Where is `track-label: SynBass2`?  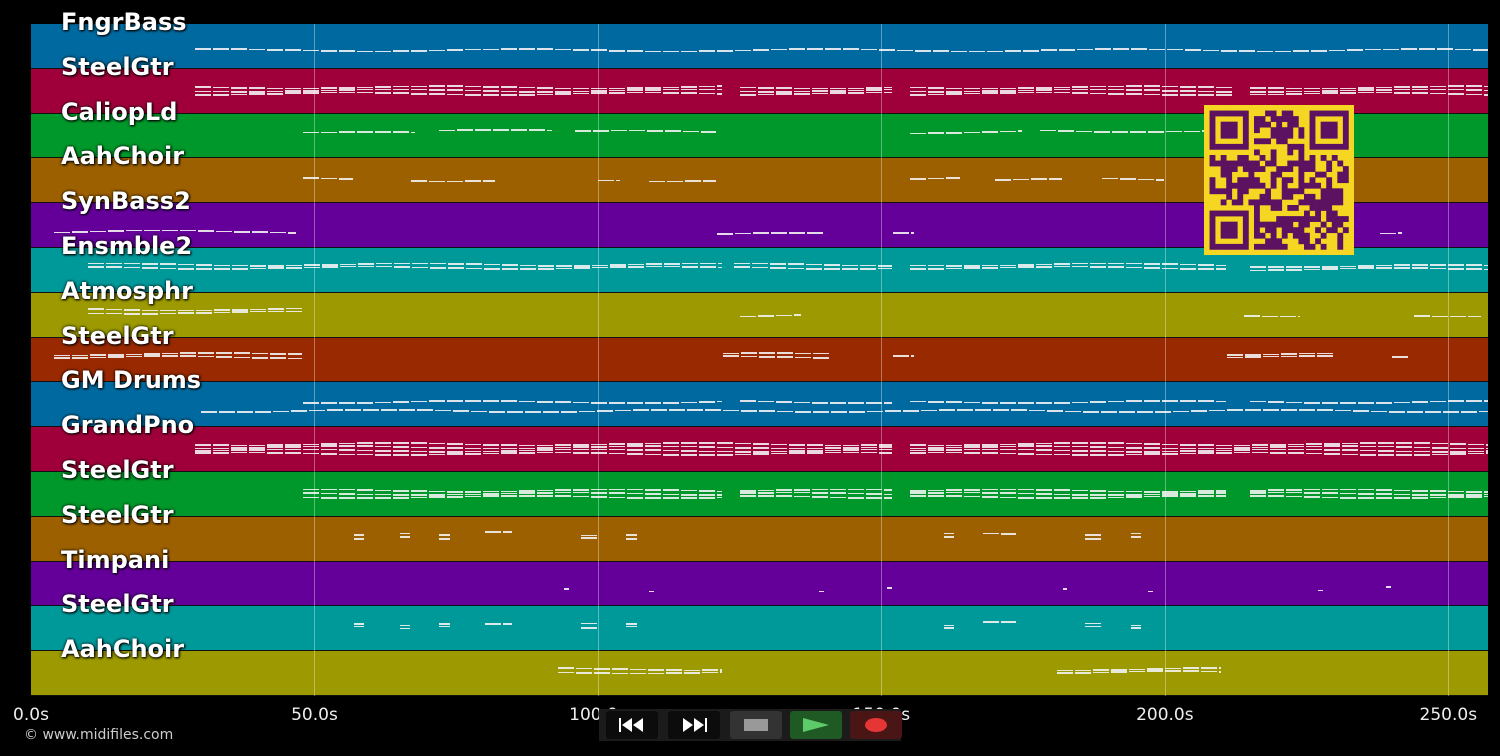 track-label: SynBass2 is located at coordinates (126, 201).